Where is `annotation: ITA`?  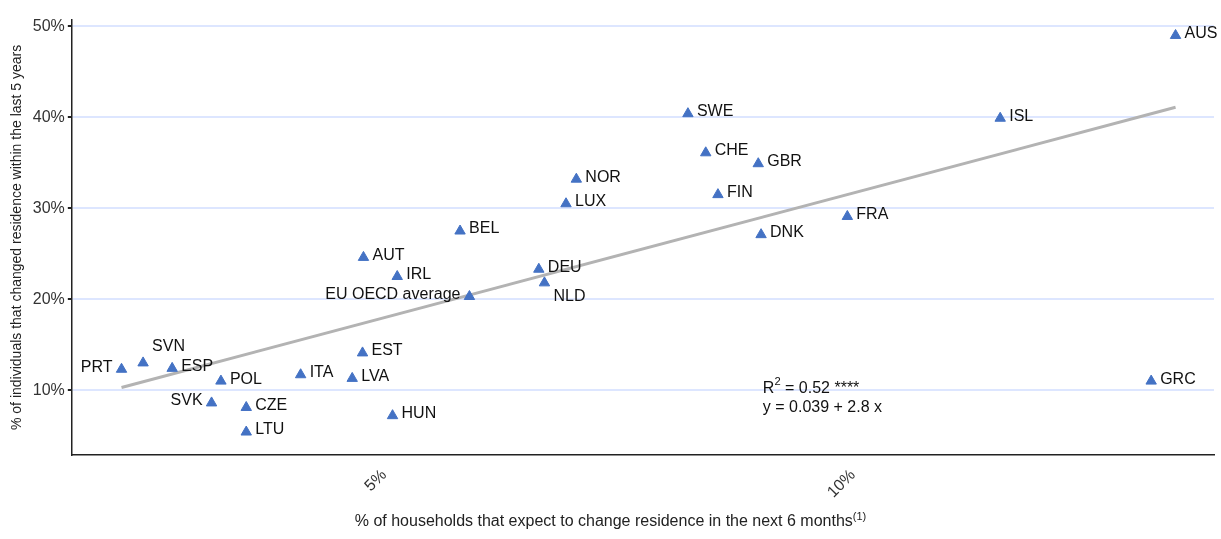 annotation: ITA is located at coordinates (321, 372).